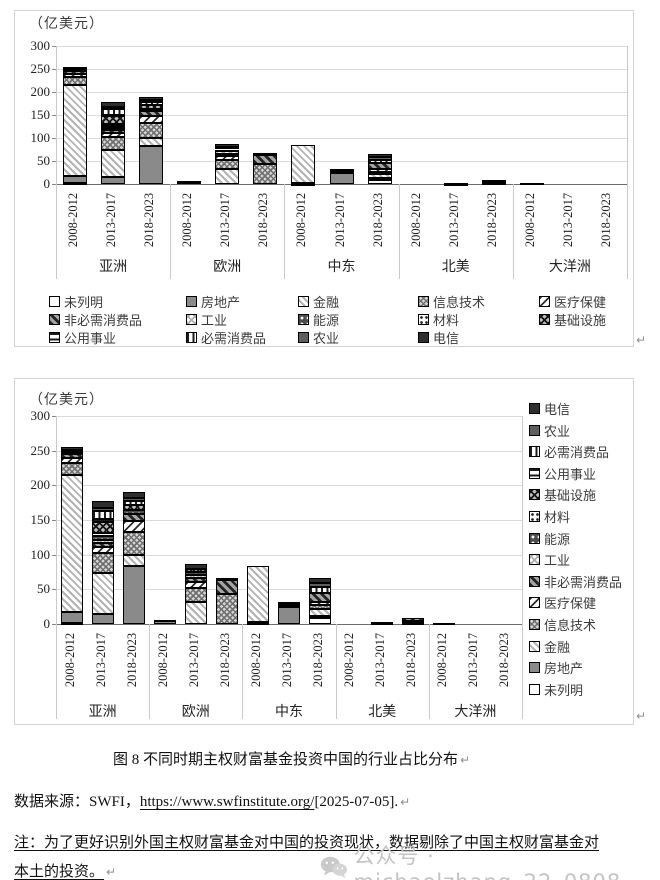 Image resolution: width=660 pixels, height=880 pixels. Describe the element at coordinates (557, 517) in the screenshot. I see `legend-label: 材料` at that location.